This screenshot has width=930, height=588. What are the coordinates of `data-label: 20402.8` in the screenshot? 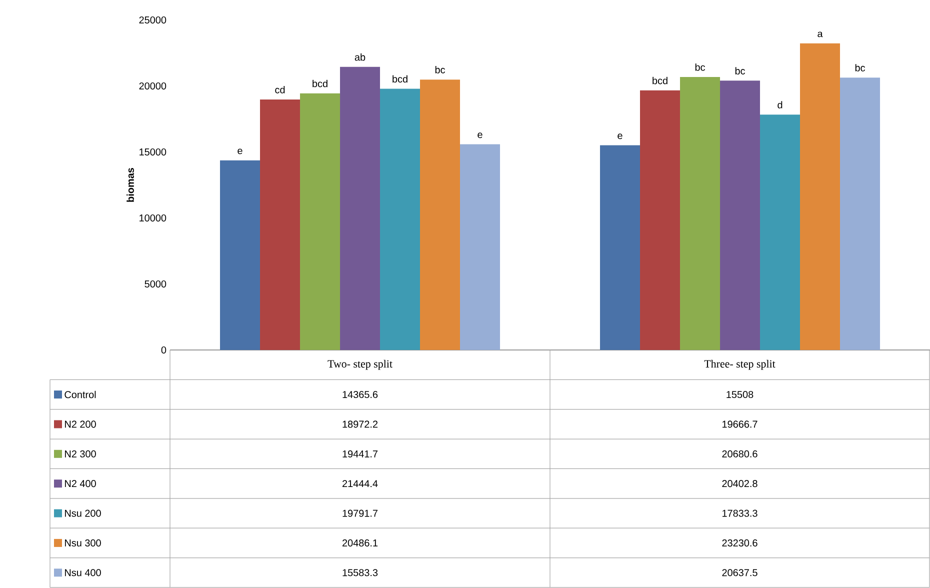 It's located at (740, 484).